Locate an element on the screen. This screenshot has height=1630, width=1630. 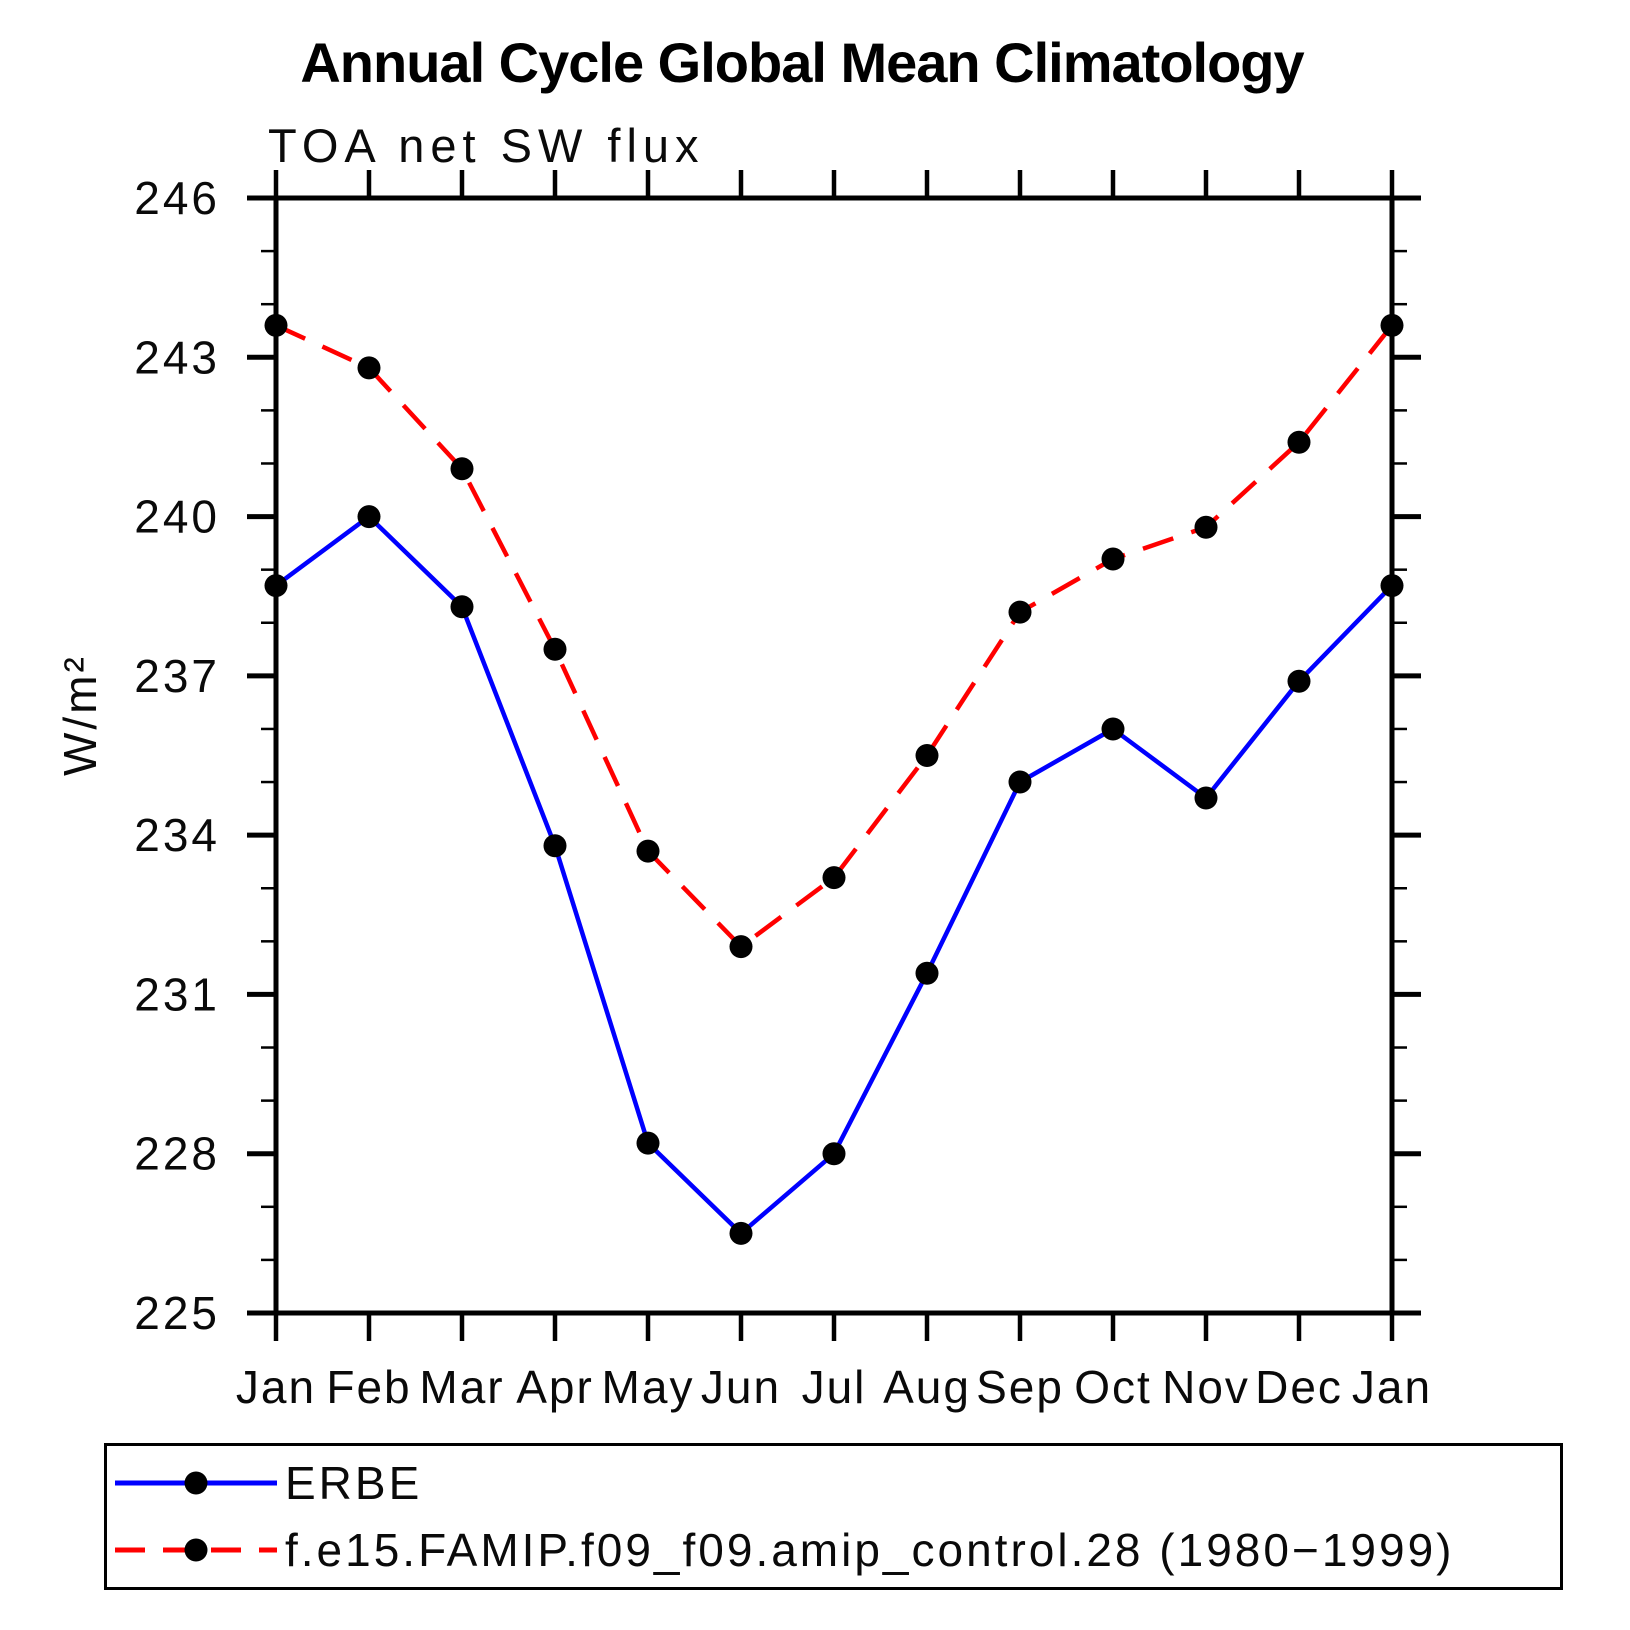
y-tick-label: 225 is located at coordinates (177, 1313).